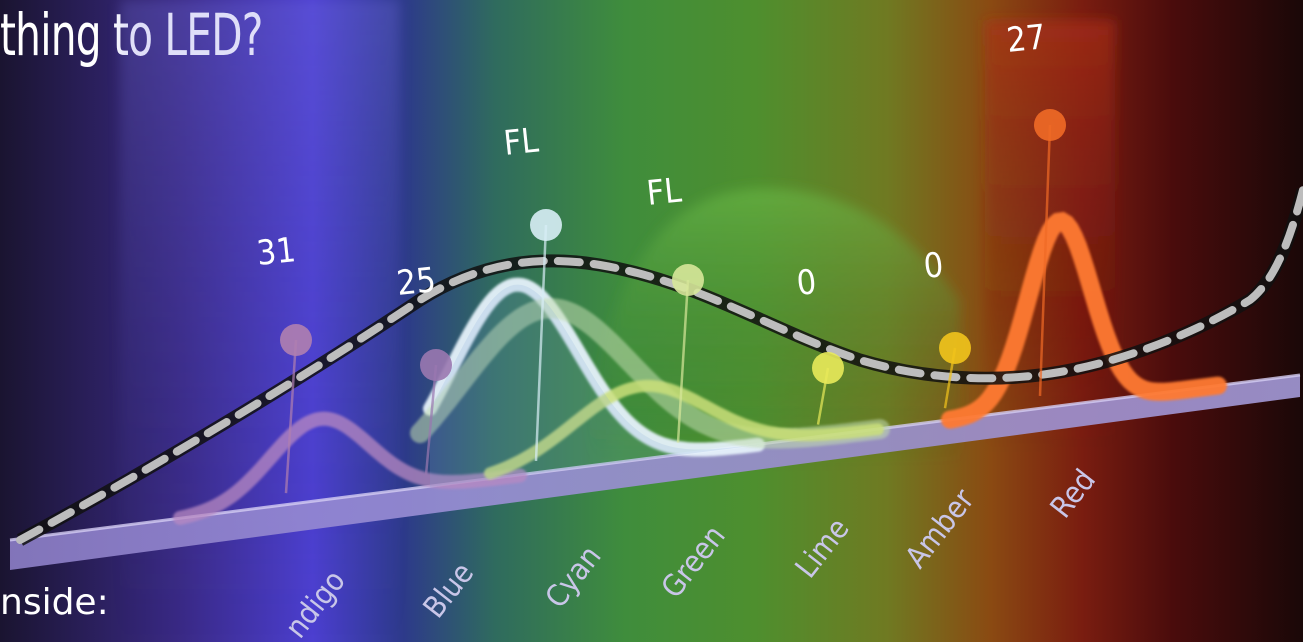 The height and width of the screenshot is (642, 1303). I want to click on category-label-blue: Blue, so click(449, 590).